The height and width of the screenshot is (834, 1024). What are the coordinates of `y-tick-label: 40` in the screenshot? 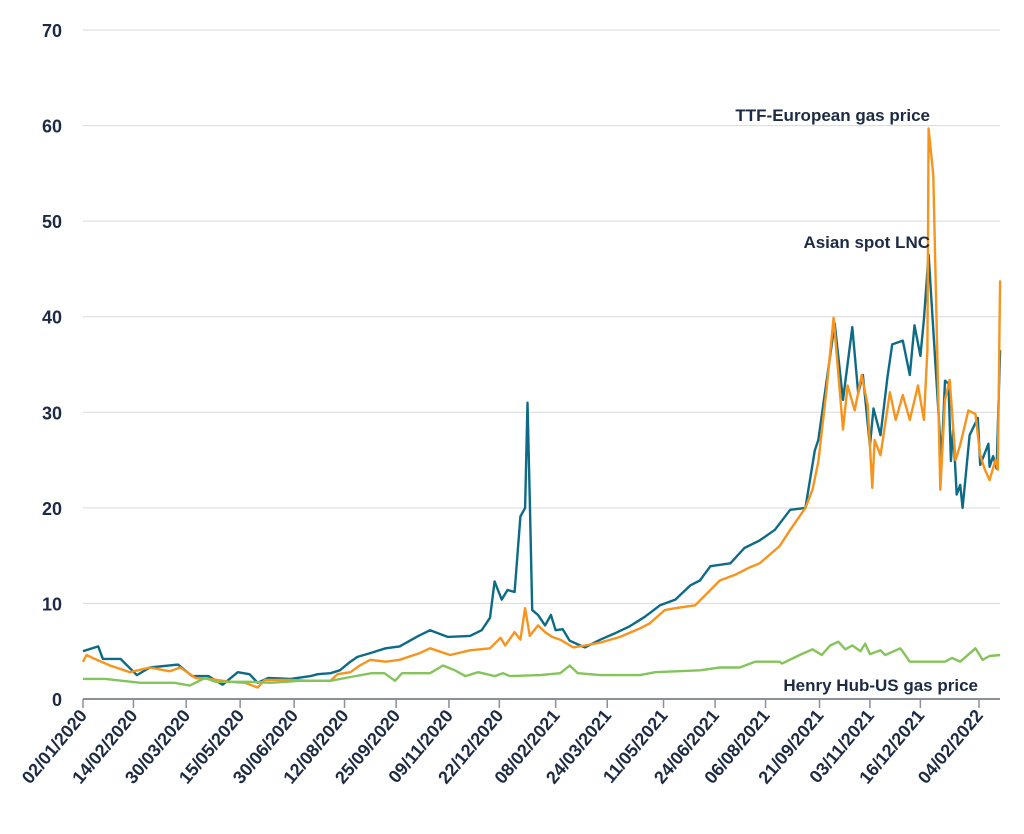 It's located at (52, 318).